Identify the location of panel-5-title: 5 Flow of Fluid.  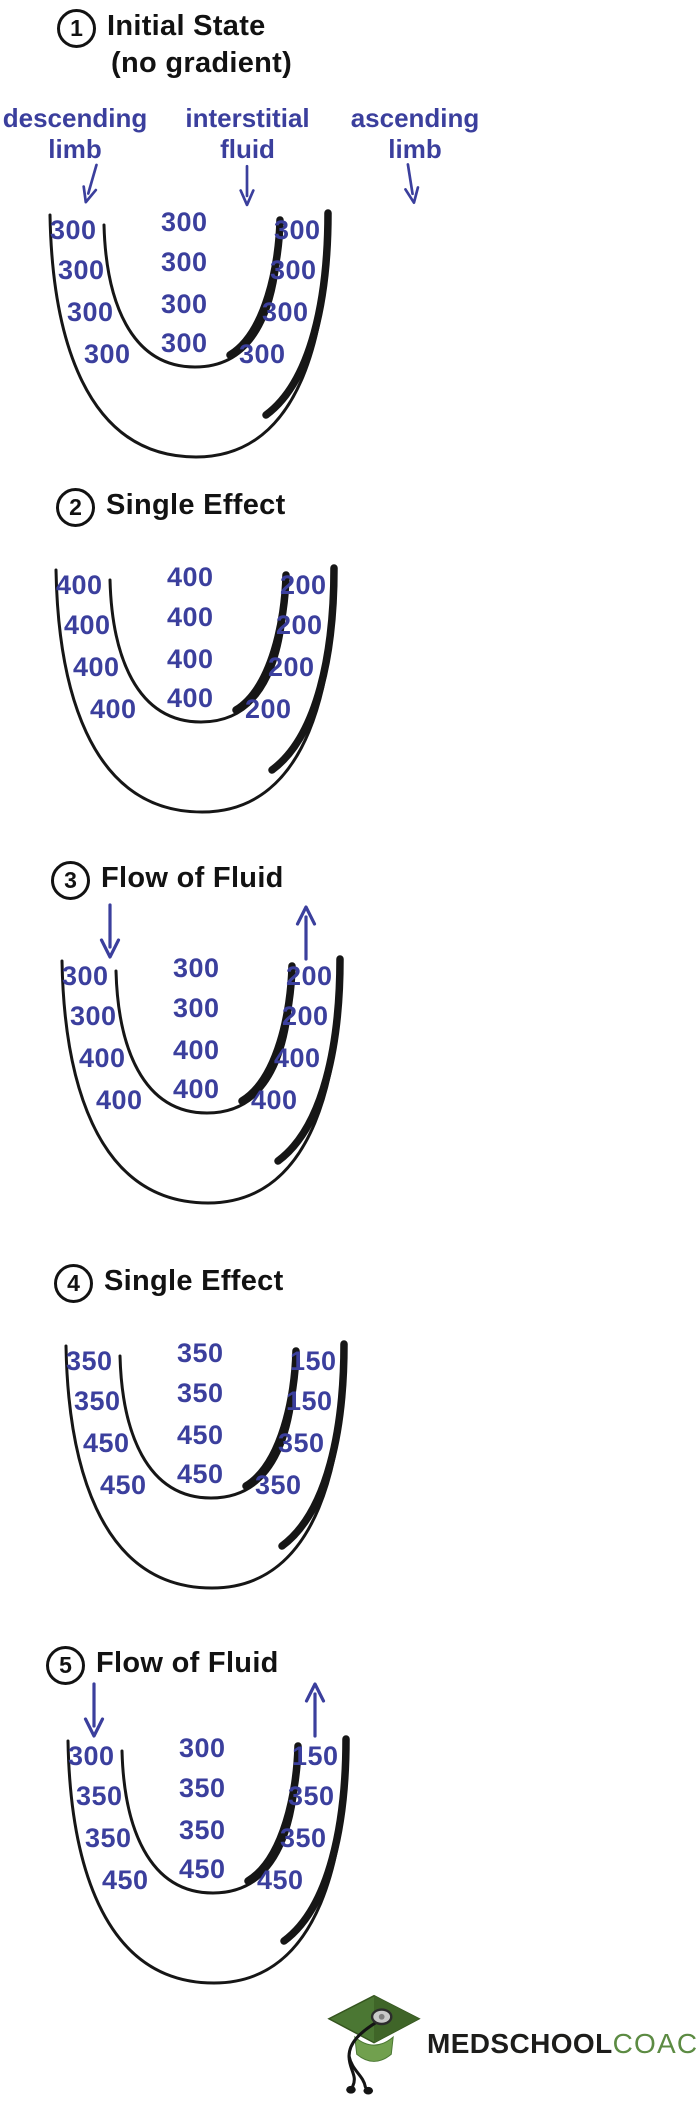
(162, 1665).